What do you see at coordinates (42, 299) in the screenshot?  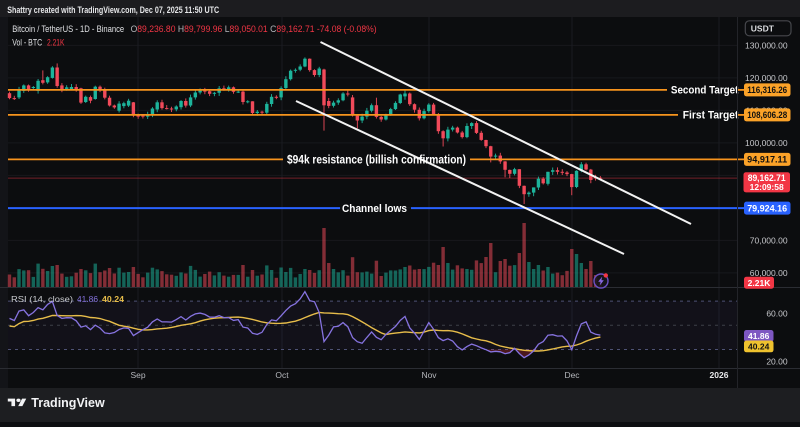 I see `svg-text: RSI (14, close)` at bounding box center [42, 299].